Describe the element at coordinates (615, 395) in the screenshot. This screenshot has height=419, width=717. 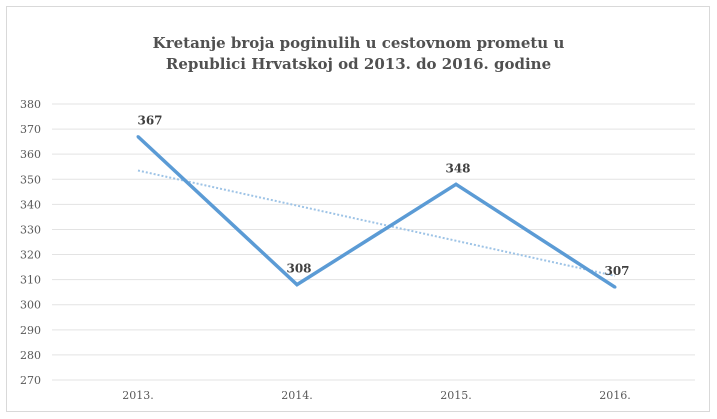
I see `x-tick-label: 2016.` at that location.